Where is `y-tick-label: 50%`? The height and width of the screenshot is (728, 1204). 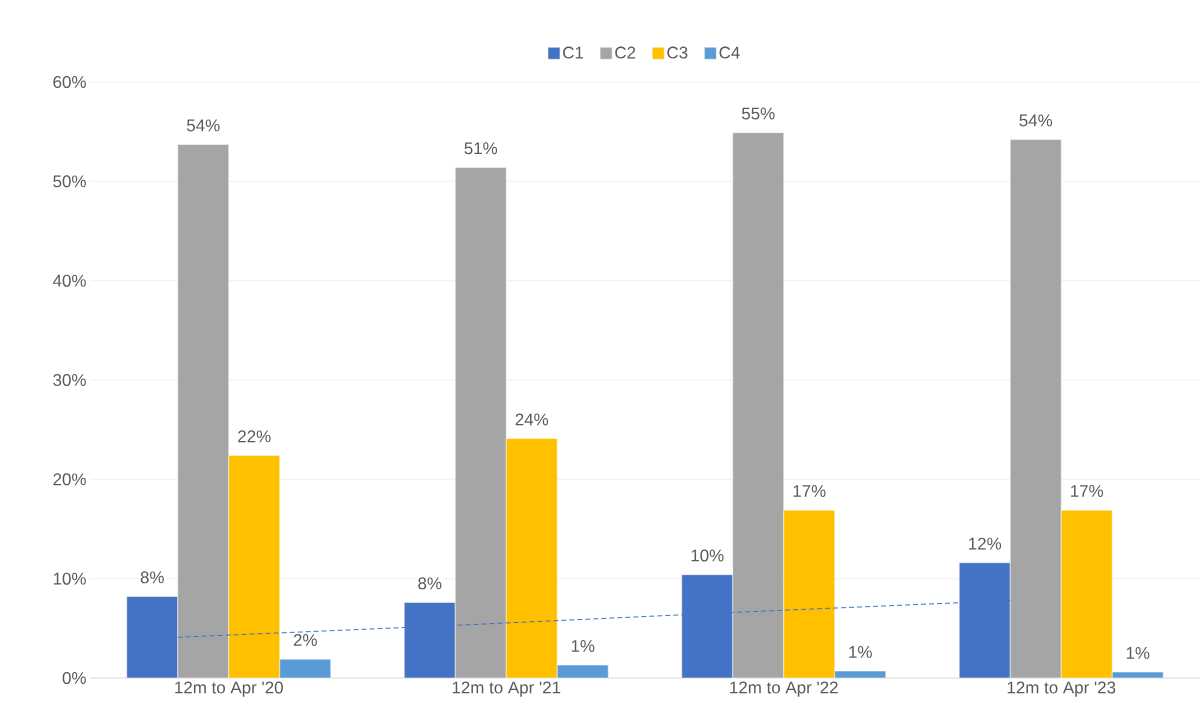 y-tick-label: 50% is located at coordinates (69, 181).